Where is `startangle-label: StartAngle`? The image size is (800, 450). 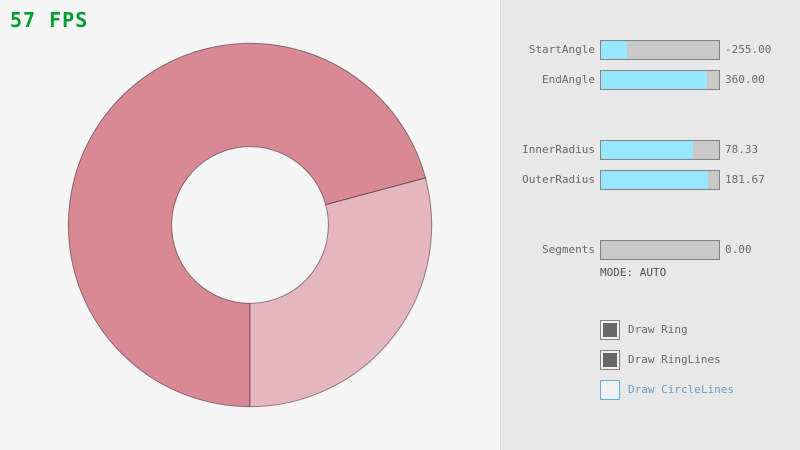 startangle-label: StartAngle is located at coordinates (561, 49).